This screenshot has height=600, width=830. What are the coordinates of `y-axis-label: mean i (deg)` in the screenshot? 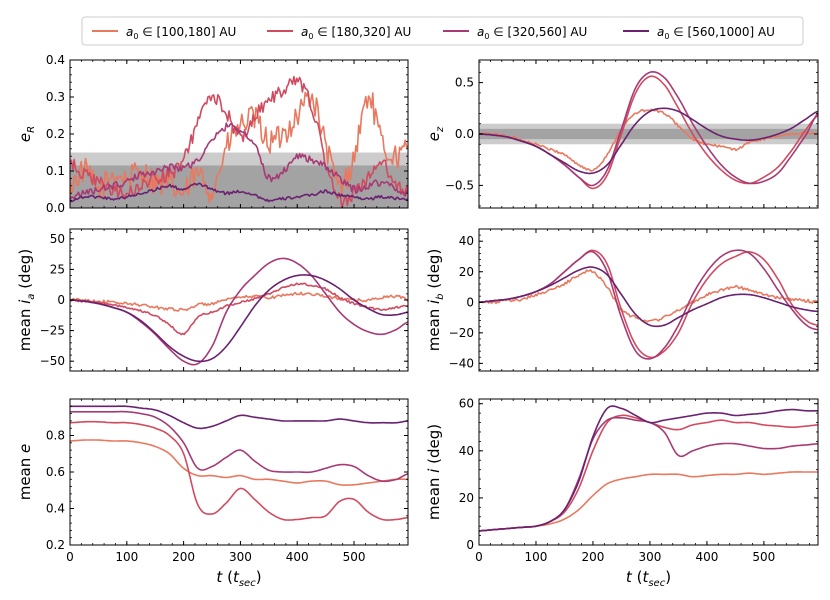 It's located at (434, 472).